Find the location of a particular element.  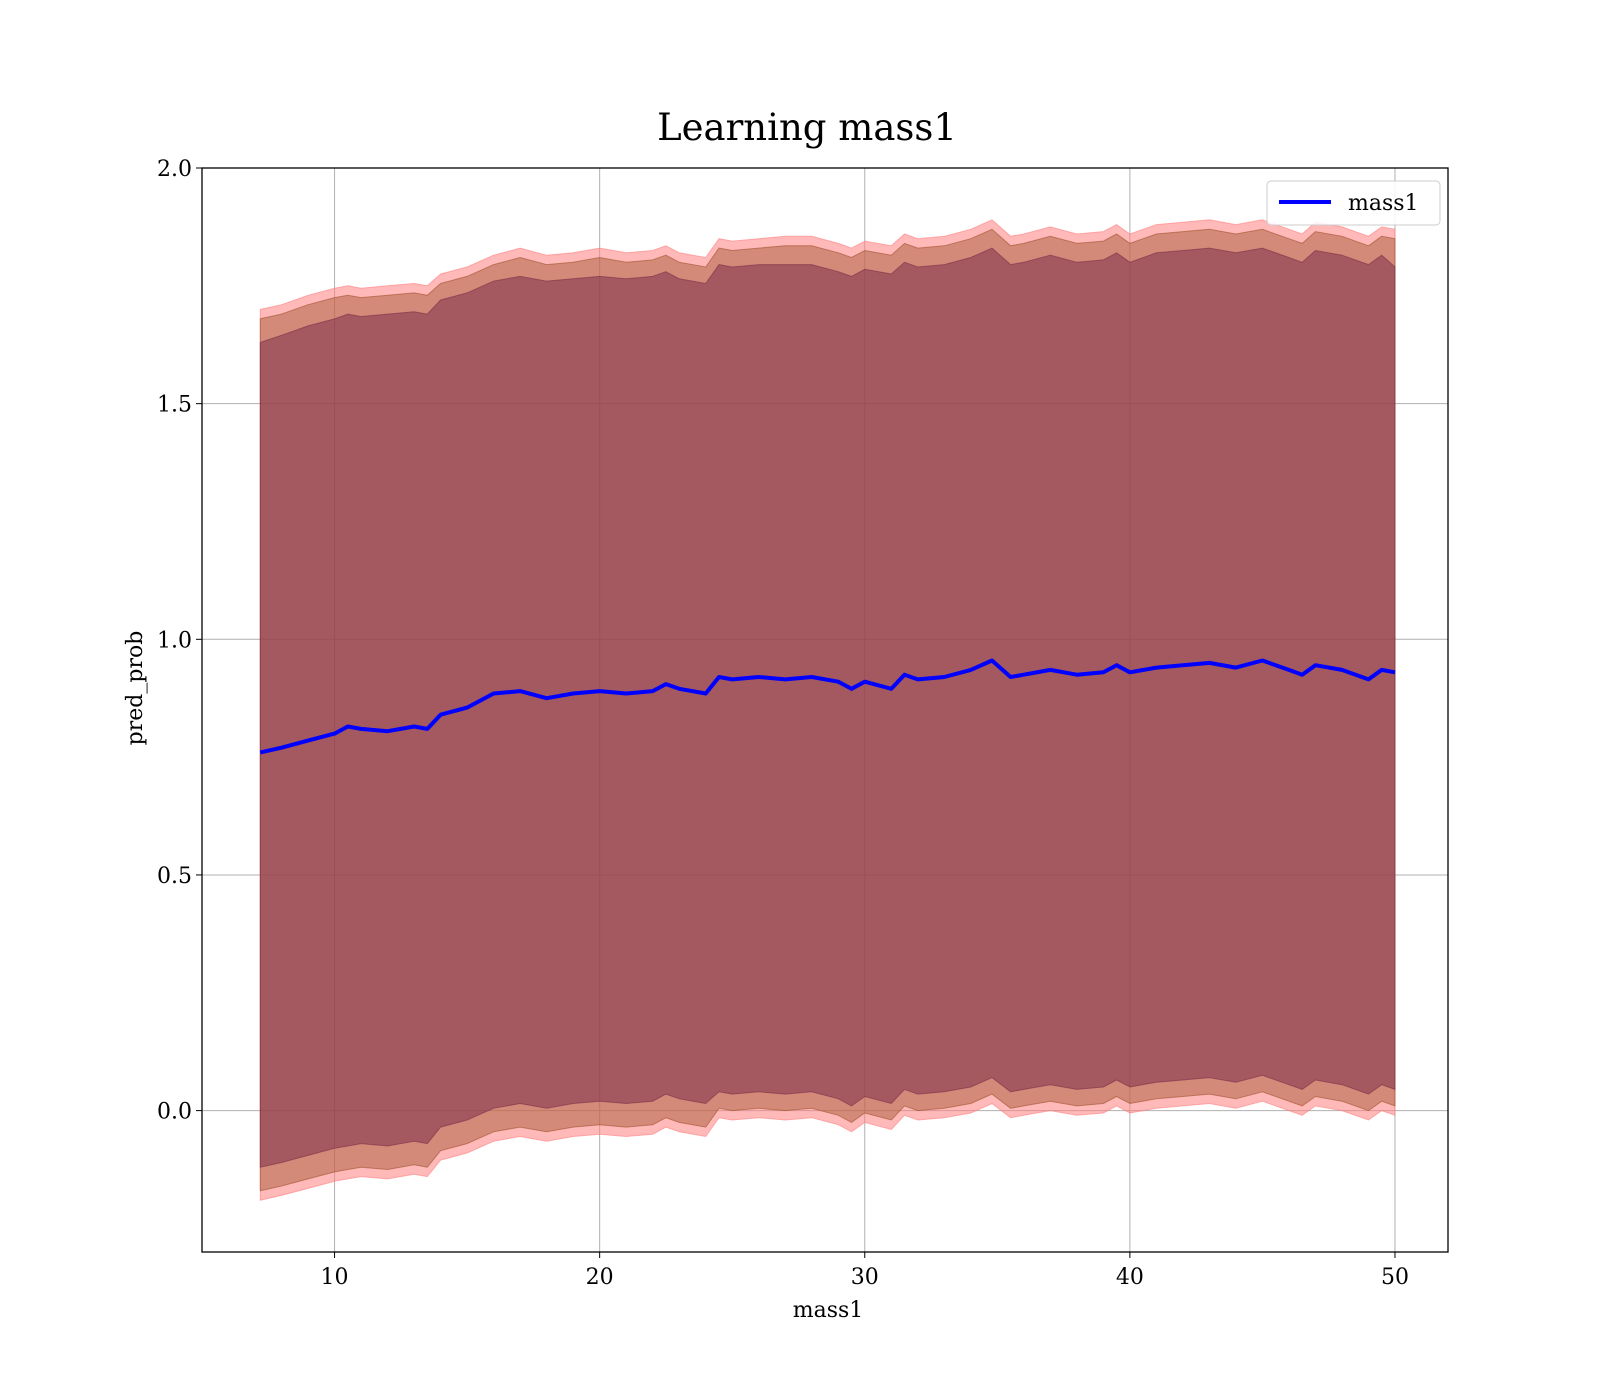

legend-label-mass1: mass1 is located at coordinates (1383, 203).